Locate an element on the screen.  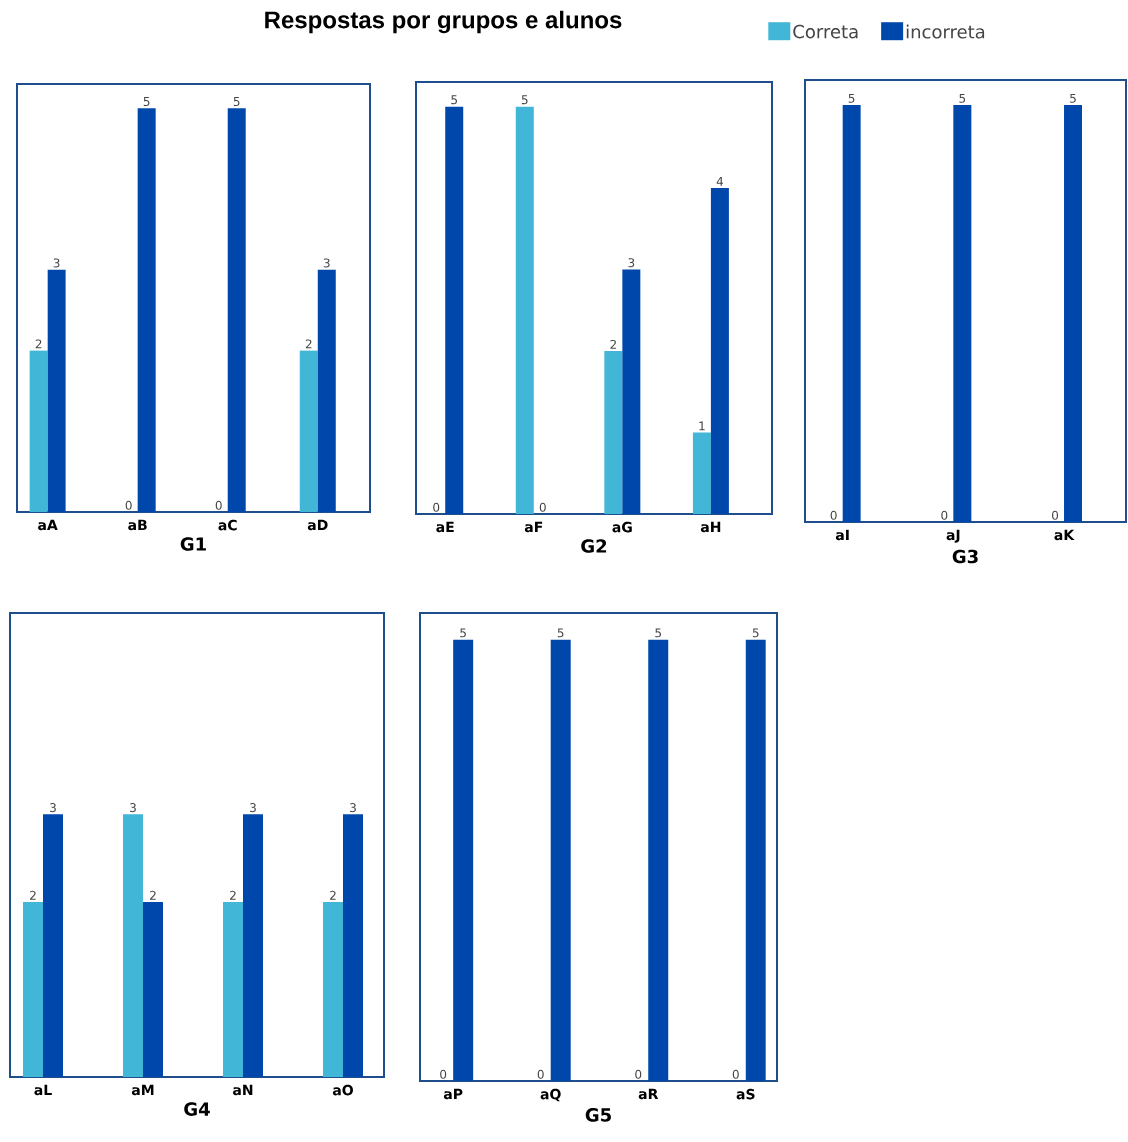
x-tick-label: aQ is located at coordinates (550, 1095).